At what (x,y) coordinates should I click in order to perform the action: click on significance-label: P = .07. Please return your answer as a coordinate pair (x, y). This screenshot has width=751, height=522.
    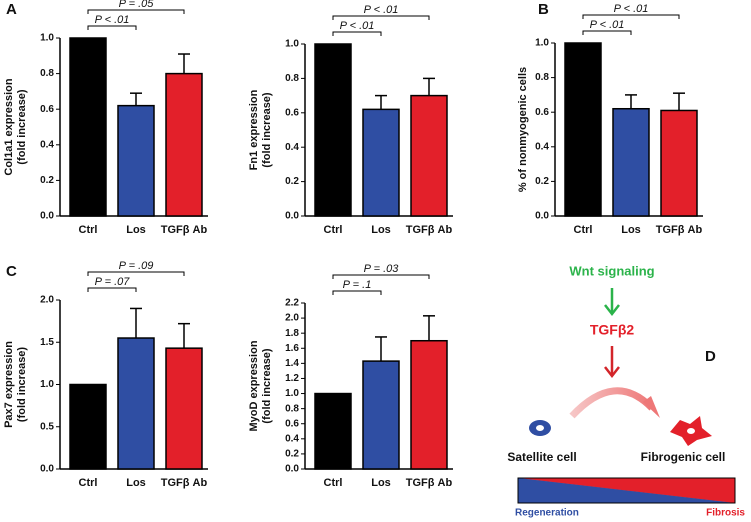
    Looking at the image, I should click on (113, 282).